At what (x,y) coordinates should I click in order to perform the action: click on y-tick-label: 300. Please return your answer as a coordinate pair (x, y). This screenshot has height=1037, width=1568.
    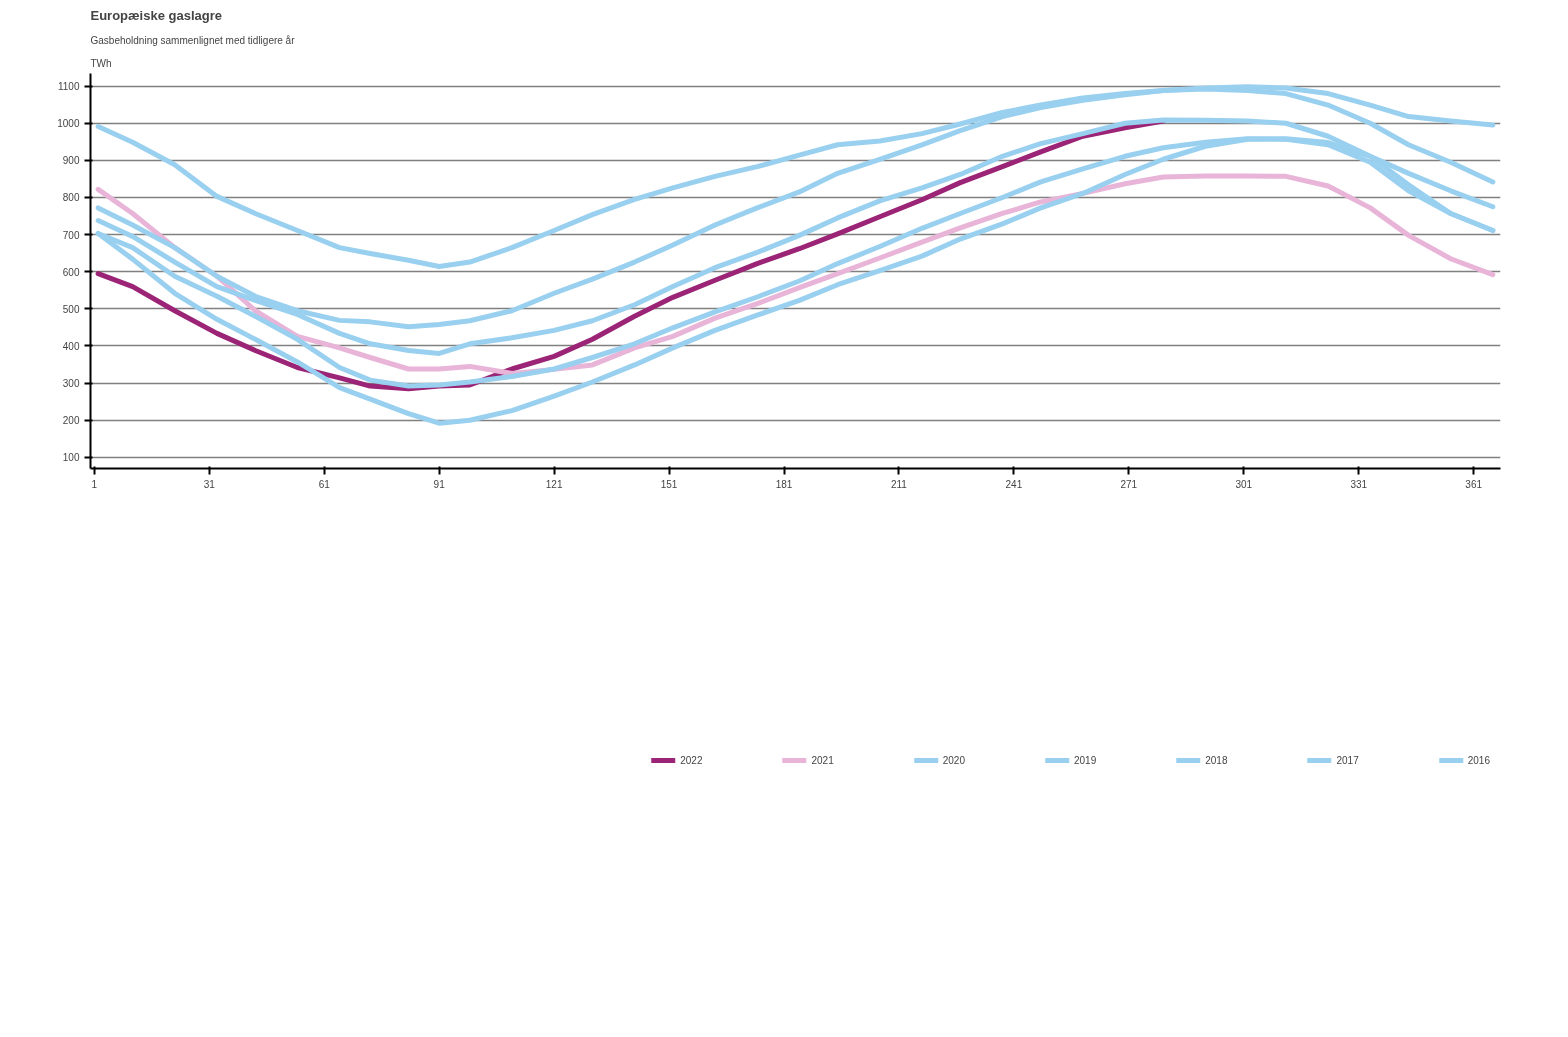
    Looking at the image, I should click on (71, 384).